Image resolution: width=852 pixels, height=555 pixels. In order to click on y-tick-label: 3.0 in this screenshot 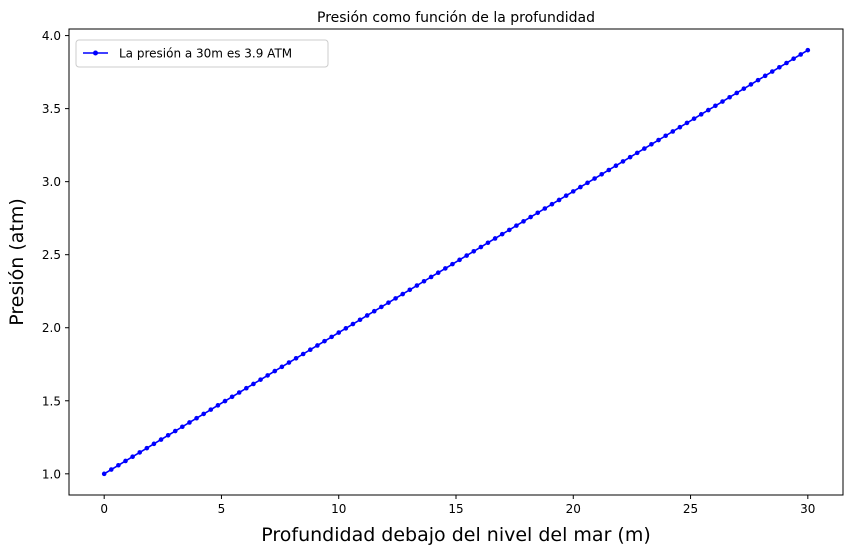, I will do `click(51, 182)`.